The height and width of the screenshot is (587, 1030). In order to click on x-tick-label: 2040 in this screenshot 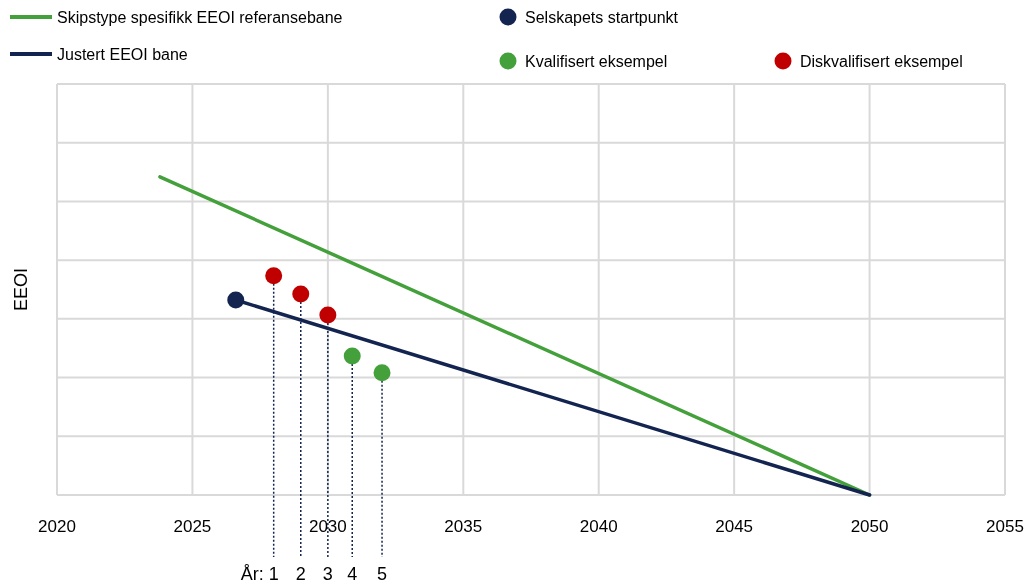, I will do `click(598, 526)`.